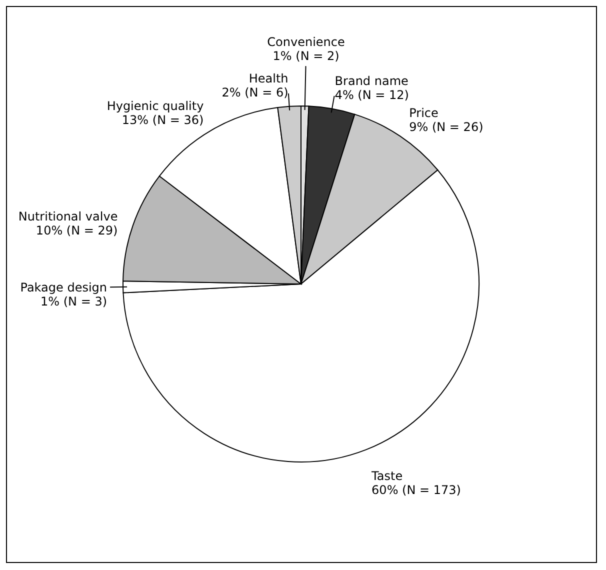  I want to click on slice-label: Nutritional valve, so click(68, 216).